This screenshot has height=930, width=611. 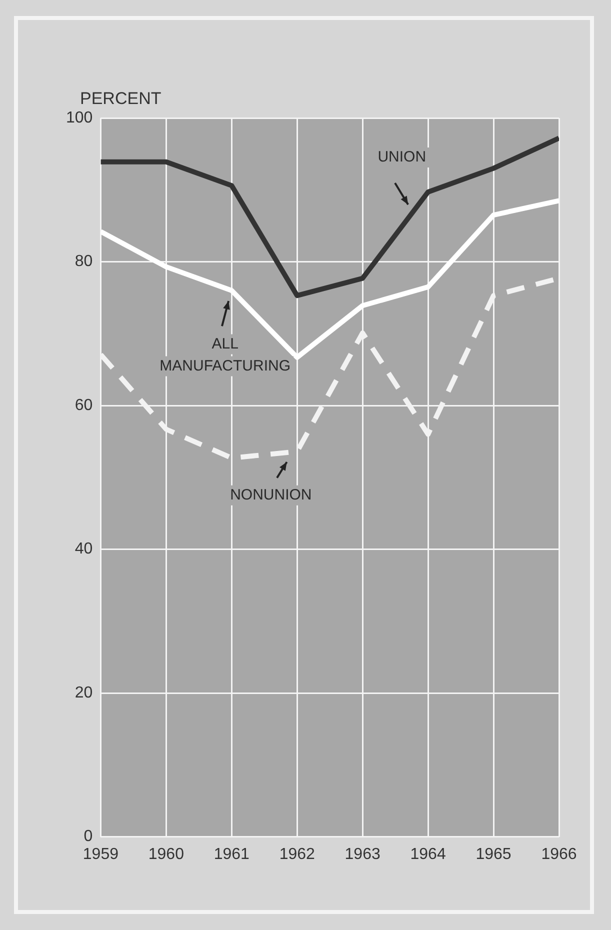 What do you see at coordinates (494, 854) in the screenshot?
I see `x-tick-label: 1965` at bounding box center [494, 854].